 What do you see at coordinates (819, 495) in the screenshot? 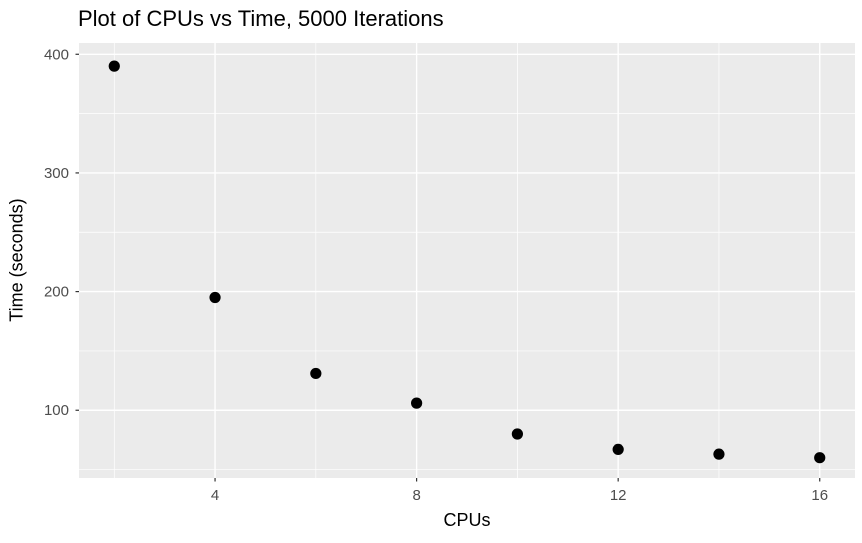
I see `x-tick-label: 16` at bounding box center [819, 495].